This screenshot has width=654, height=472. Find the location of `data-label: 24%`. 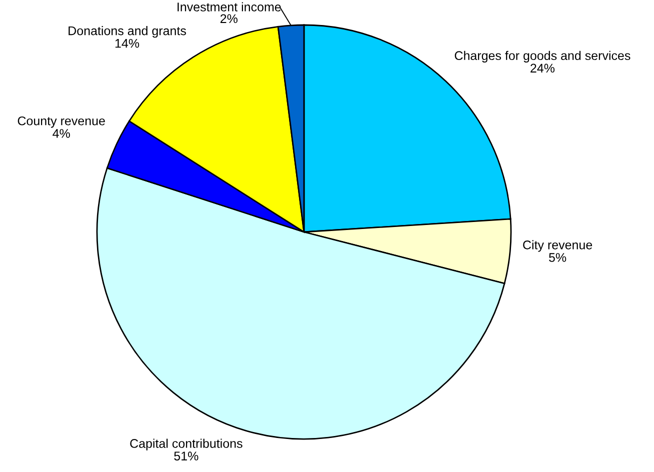

data-label: 24% is located at coordinates (542, 68).